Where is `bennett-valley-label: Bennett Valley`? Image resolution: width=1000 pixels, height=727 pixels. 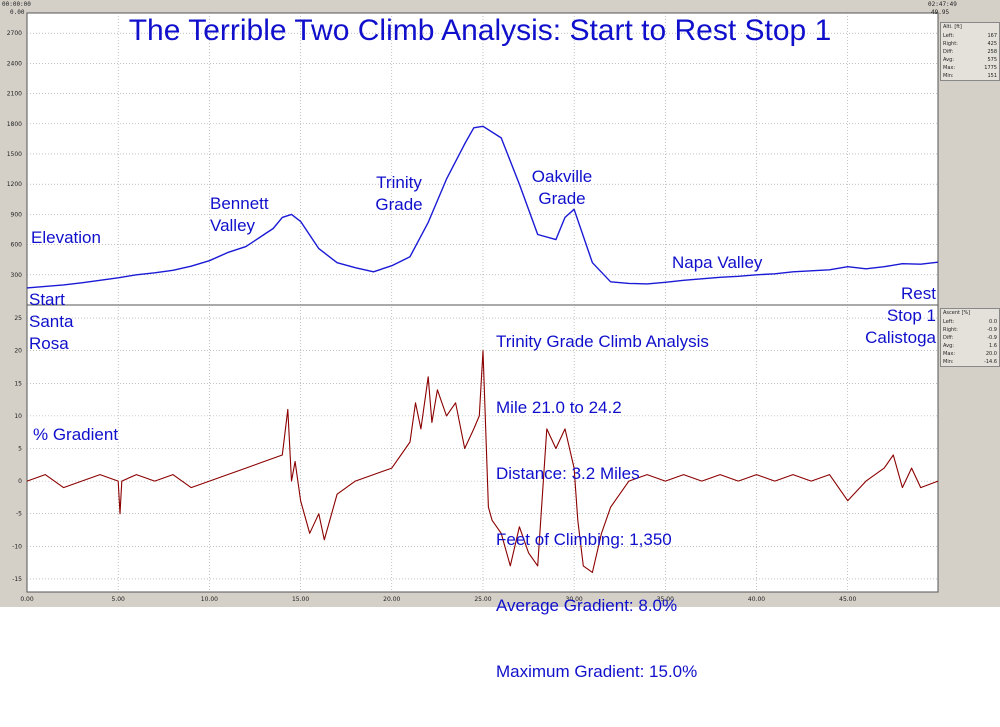 bennett-valley-label: Bennett Valley is located at coordinates (239, 214).